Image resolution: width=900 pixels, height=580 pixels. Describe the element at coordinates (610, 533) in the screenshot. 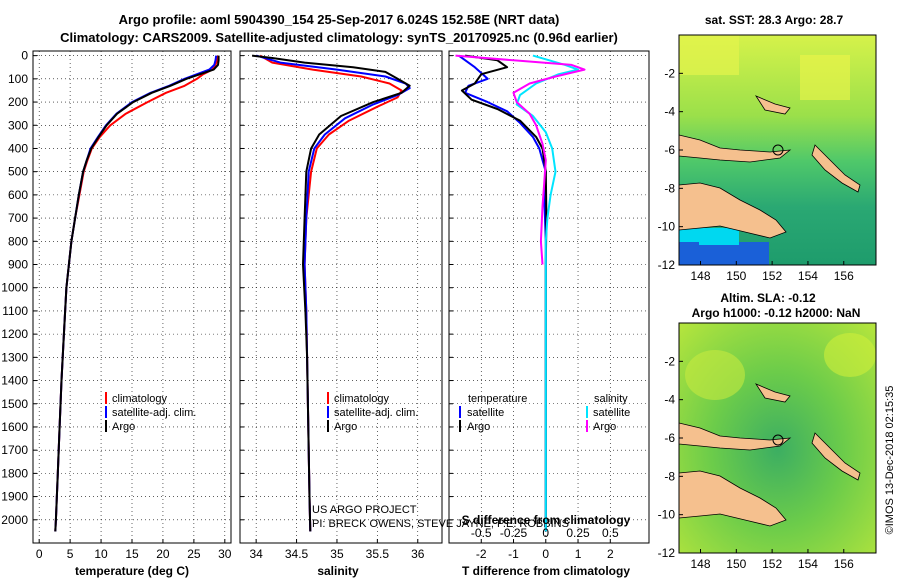

I see `s-diff-tick-label: 0.5` at that location.